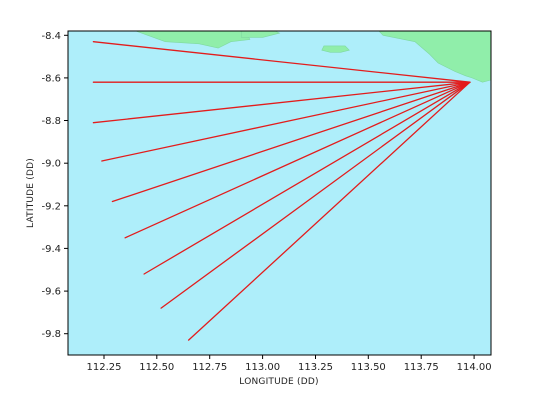 Image resolution: width=533 pixels, height=400 pixels. Describe the element at coordinates (368, 367) in the screenshot. I see `x-tick-label: 113.50` at that location.